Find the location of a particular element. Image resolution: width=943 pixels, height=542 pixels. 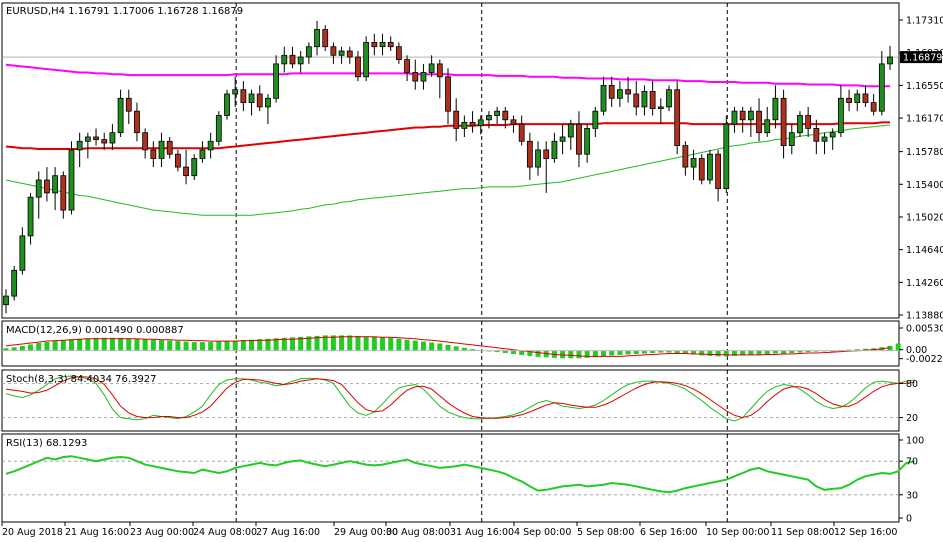

time-tick-label: 12 Sep 16:00 is located at coordinates (865, 532).